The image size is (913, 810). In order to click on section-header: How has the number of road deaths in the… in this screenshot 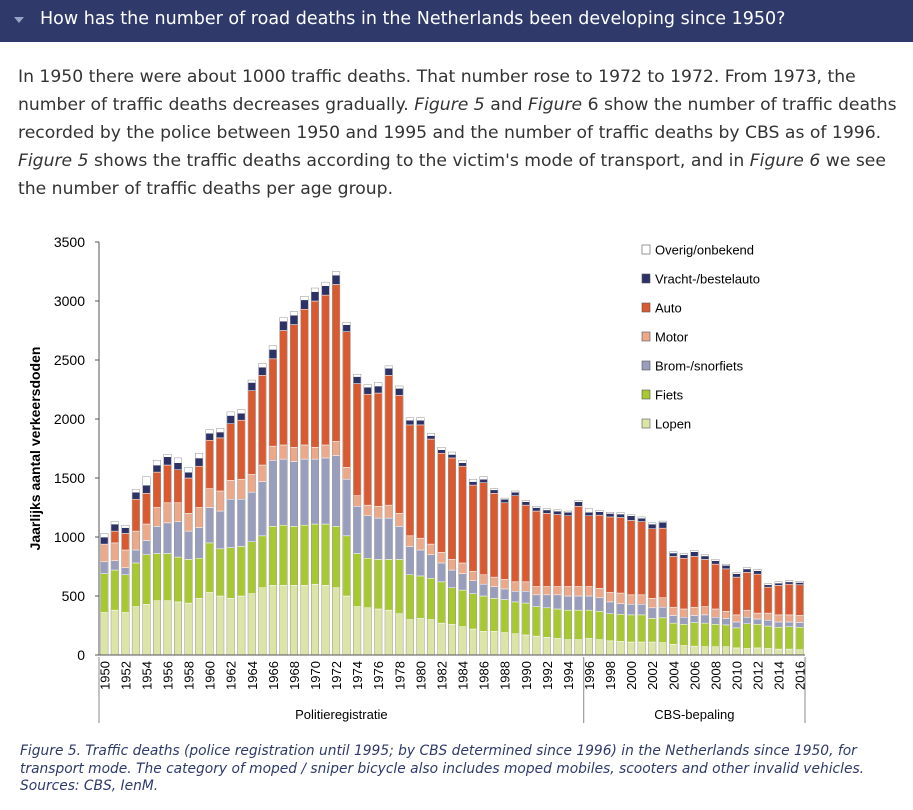, I will do `click(456, 21)`.